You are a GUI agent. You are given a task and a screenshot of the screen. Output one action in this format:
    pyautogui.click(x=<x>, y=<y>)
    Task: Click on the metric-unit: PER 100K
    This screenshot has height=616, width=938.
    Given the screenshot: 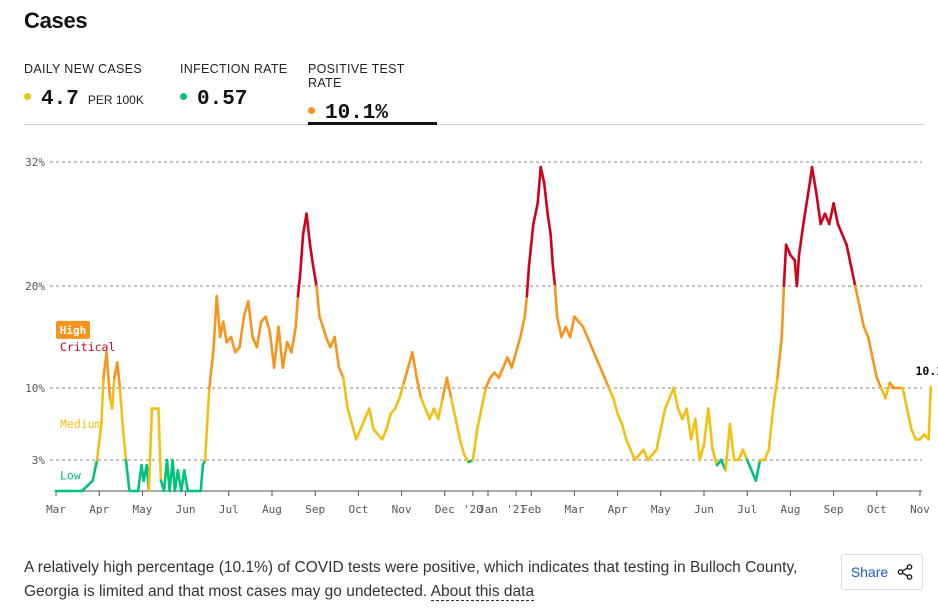 What is the action you would take?
    pyautogui.click(x=115, y=100)
    